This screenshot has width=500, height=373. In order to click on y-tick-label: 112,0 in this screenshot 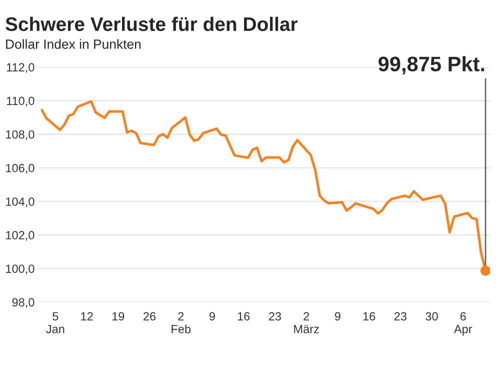, I will do `click(20, 68)`.